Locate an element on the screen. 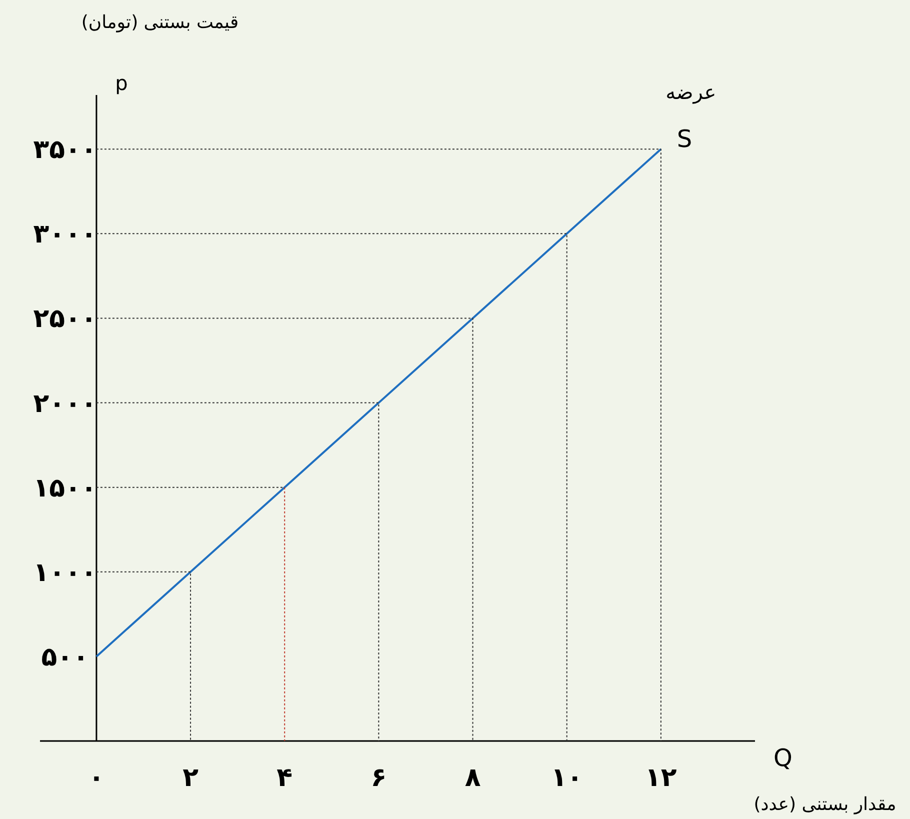 The height and width of the screenshot is (819, 910). y-tick-label: ۱۵۰۰ is located at coordinates (65, 488).